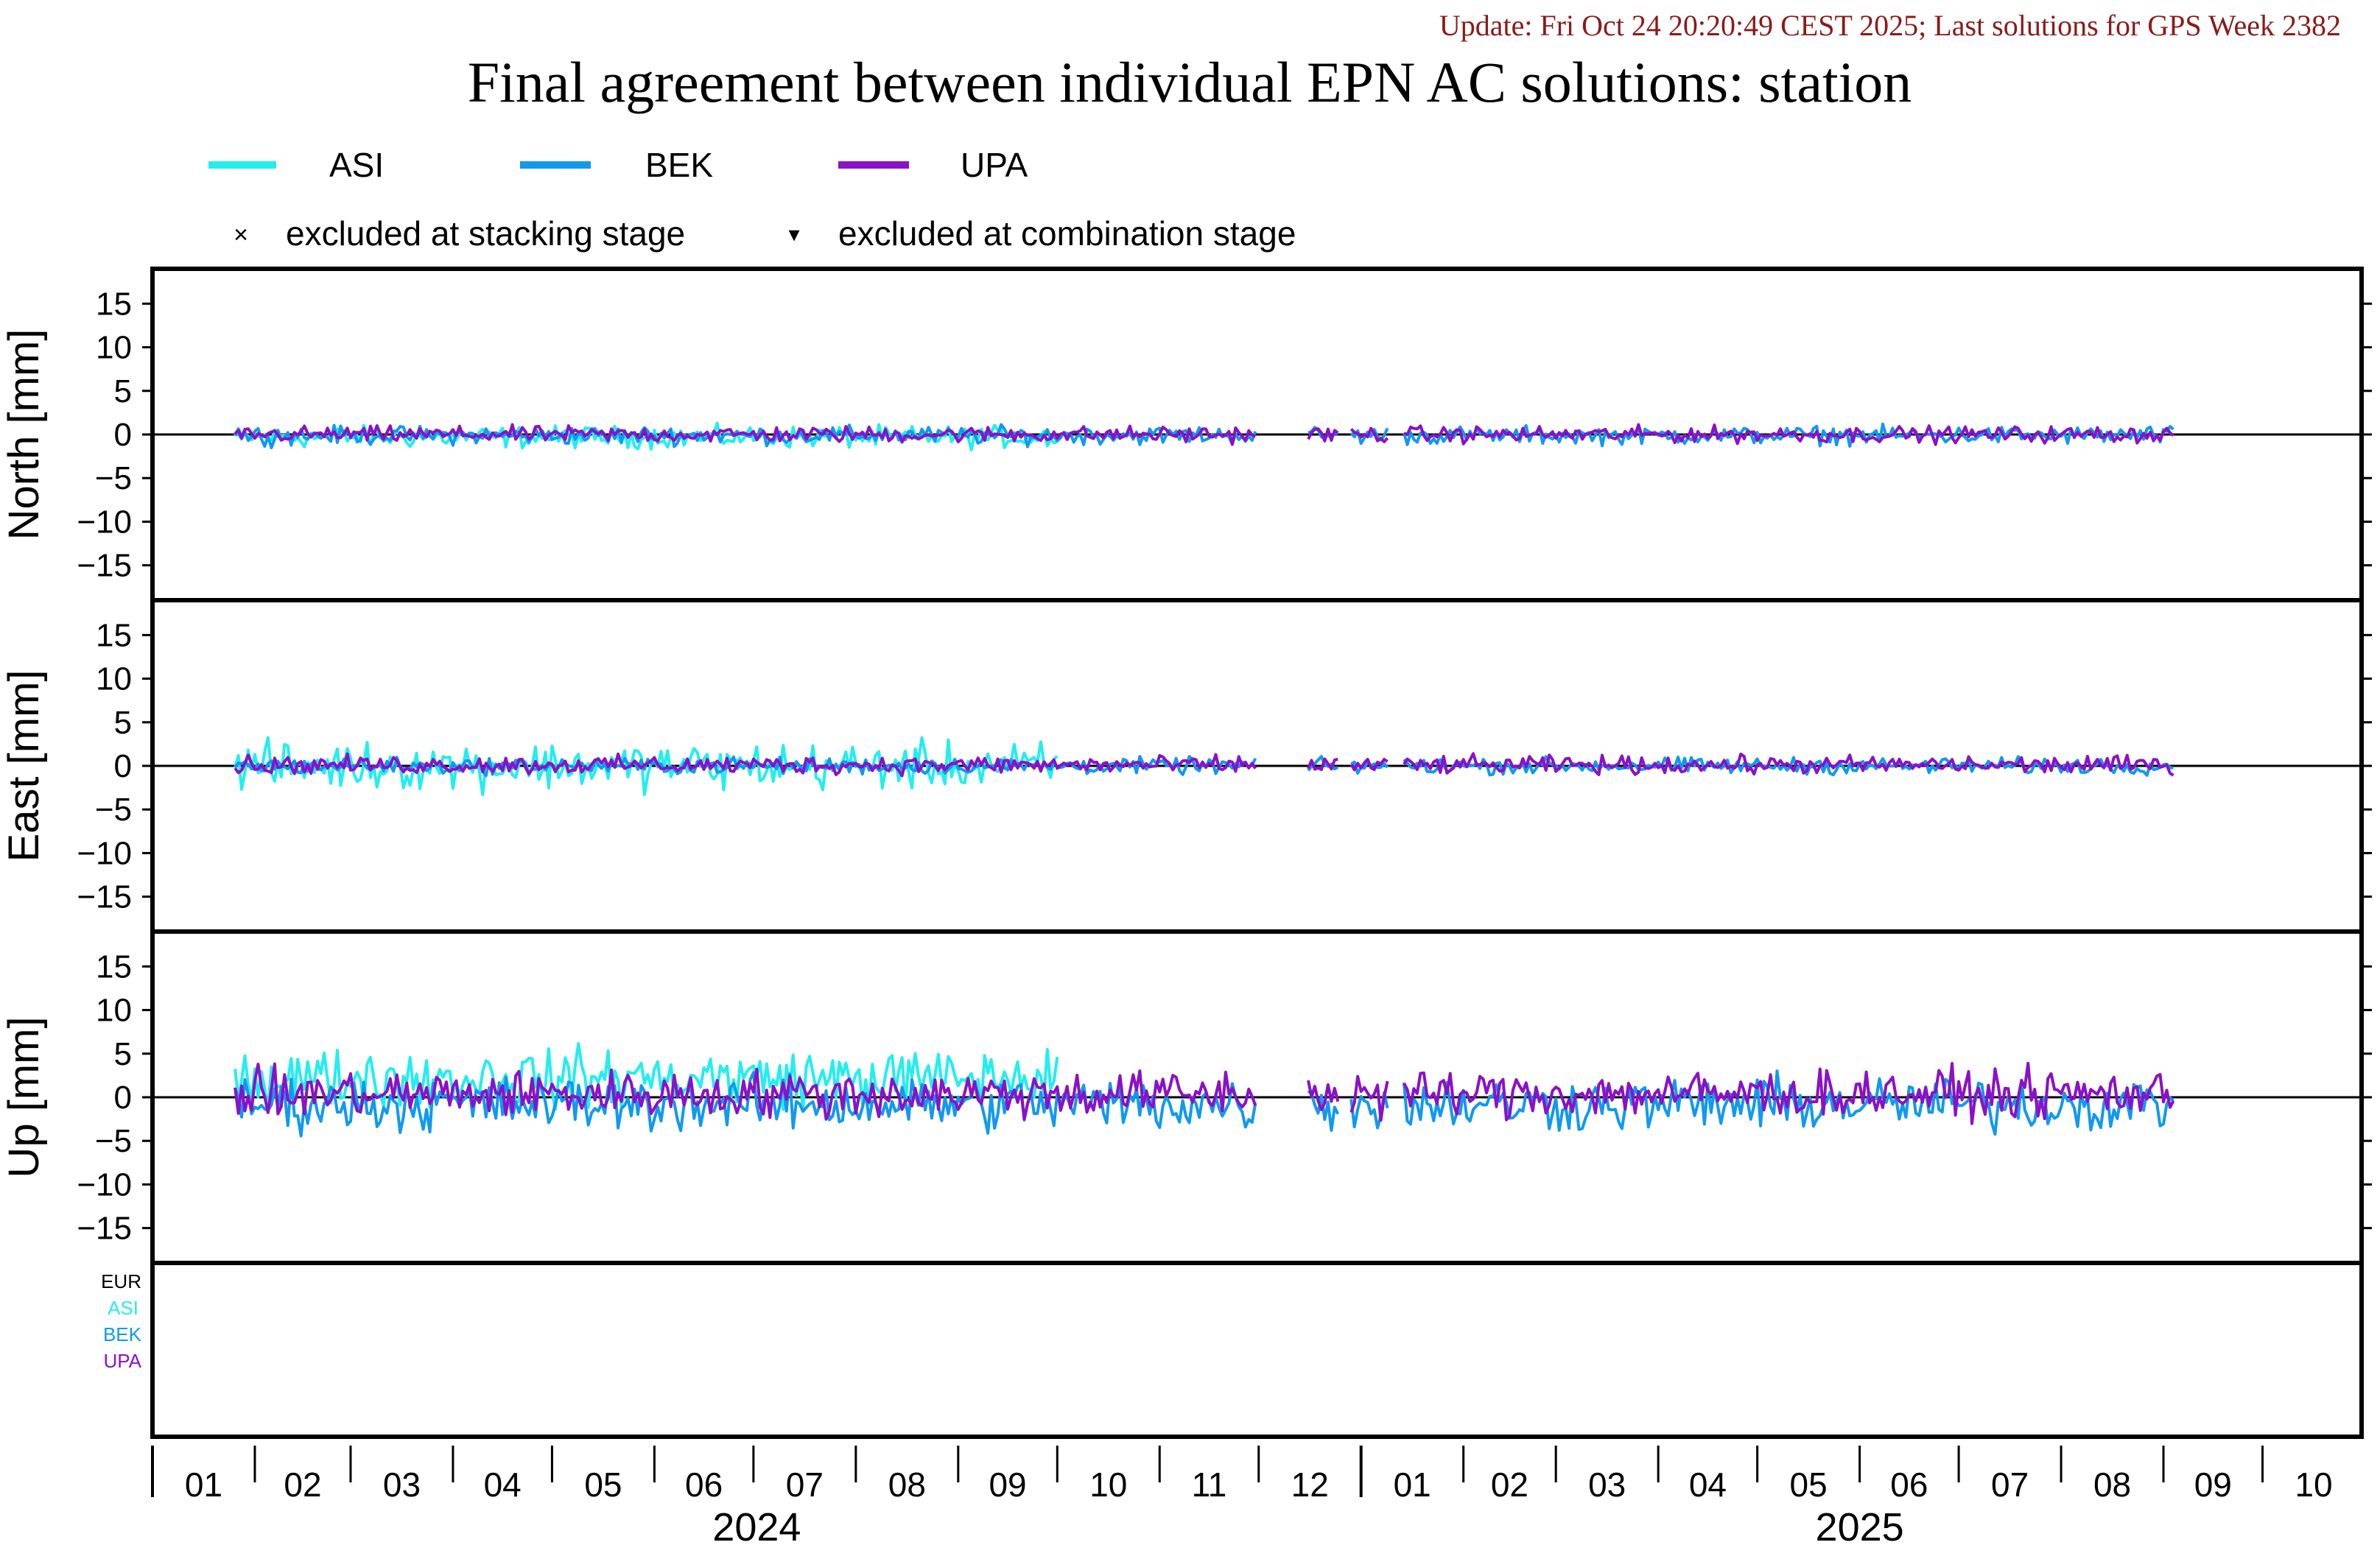 The image size is (2380, 1545). Describe the element at coordinates (756, 1525) in the screenshot. I see `x-year-label: 2024` at that location.